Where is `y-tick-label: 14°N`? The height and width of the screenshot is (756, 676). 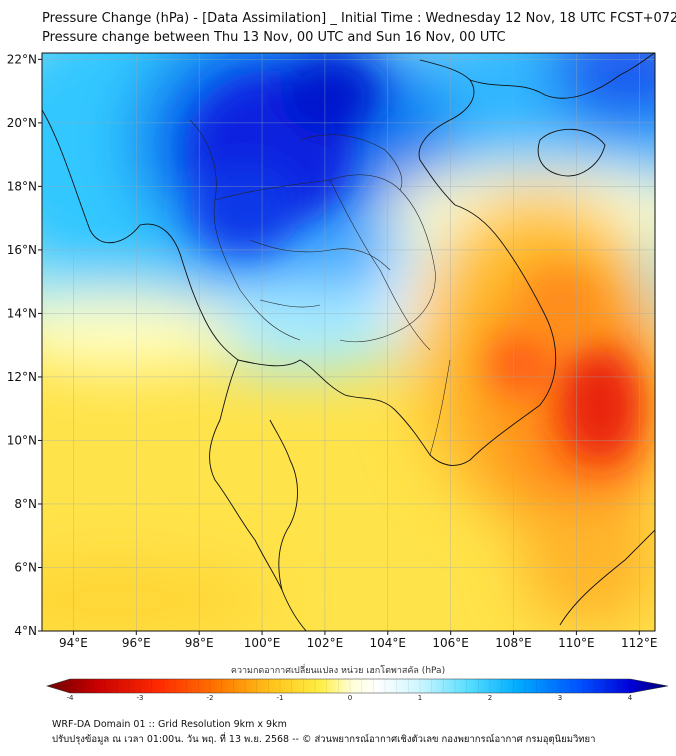 y-tick-label: 14°N is located at coordinates (22, 313).